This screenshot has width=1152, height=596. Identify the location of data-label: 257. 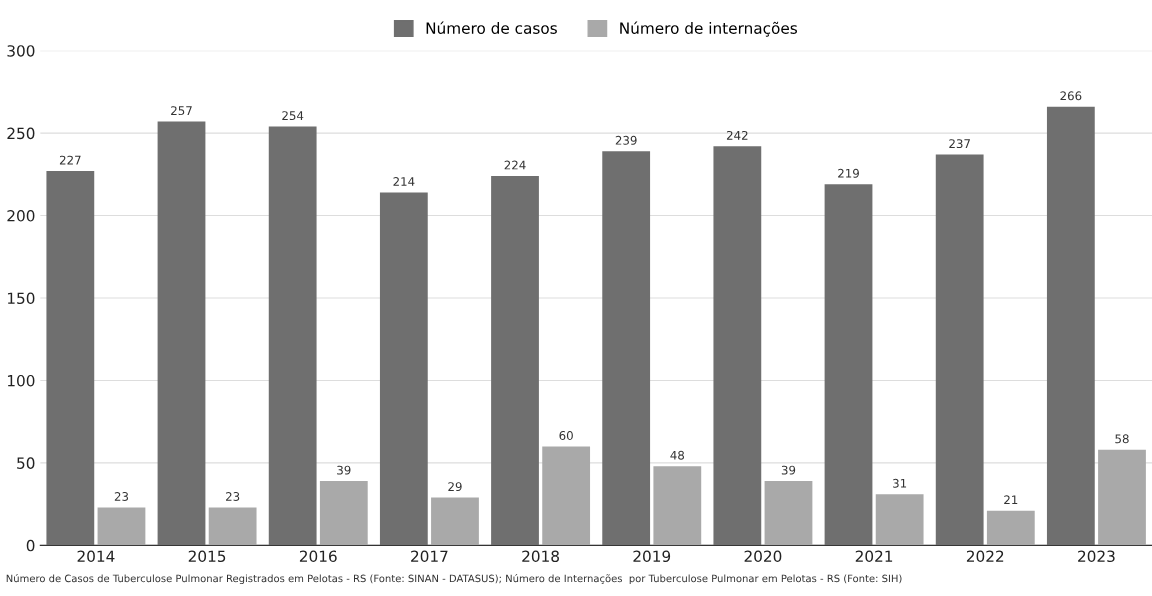
(181, 111).